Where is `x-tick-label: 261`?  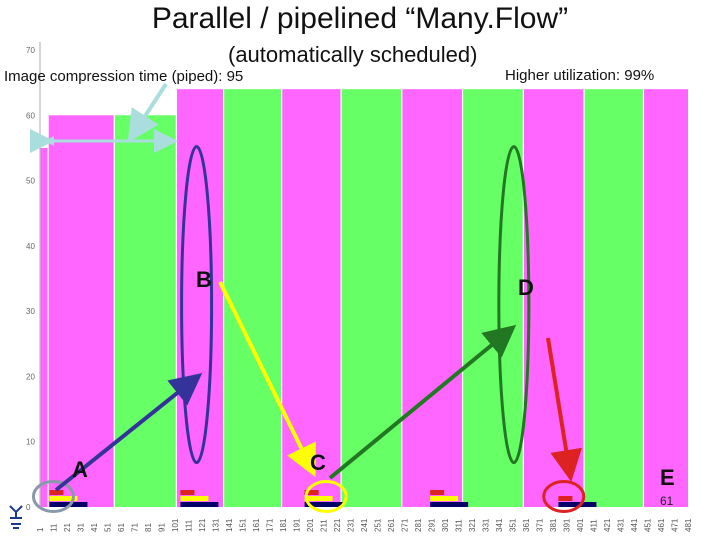
x-tick-label: 261 is located at coordinates (391, 525).